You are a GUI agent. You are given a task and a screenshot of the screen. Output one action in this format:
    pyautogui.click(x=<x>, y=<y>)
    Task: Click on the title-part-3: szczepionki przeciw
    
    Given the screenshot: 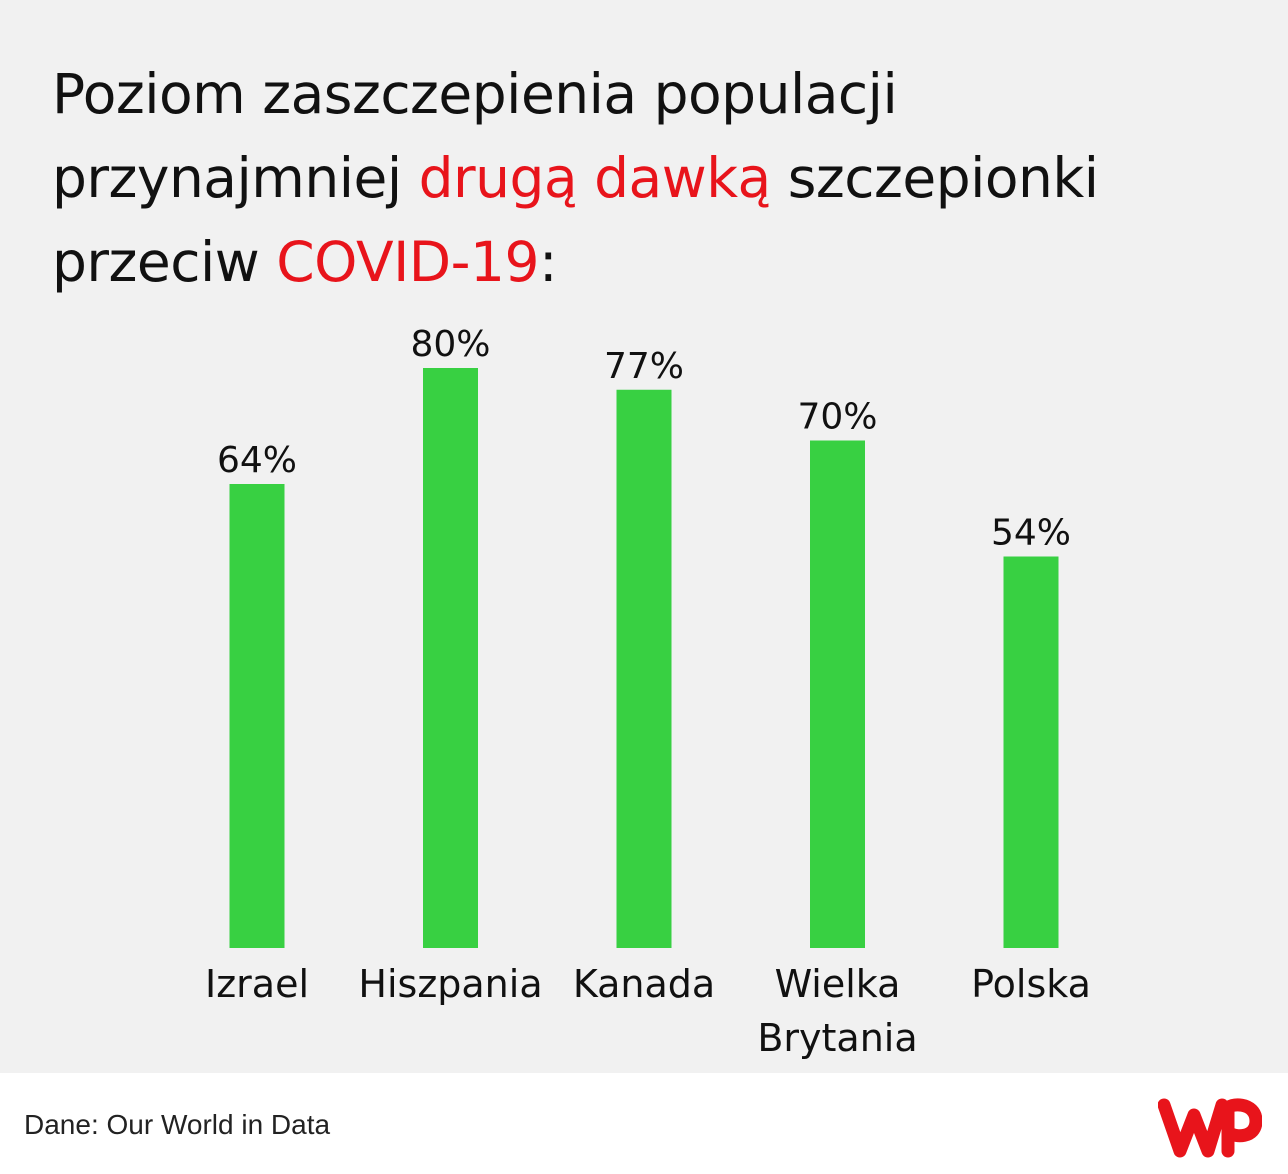 What is the action you would take?
    pyautogui.click(x=575, y=220)
    